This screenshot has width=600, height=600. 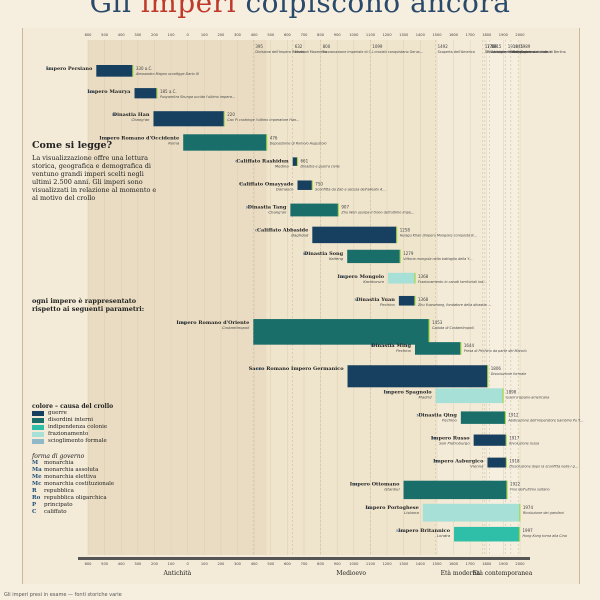 I want to click on axis-tick-top: 1800, so click(x=487, y=35).